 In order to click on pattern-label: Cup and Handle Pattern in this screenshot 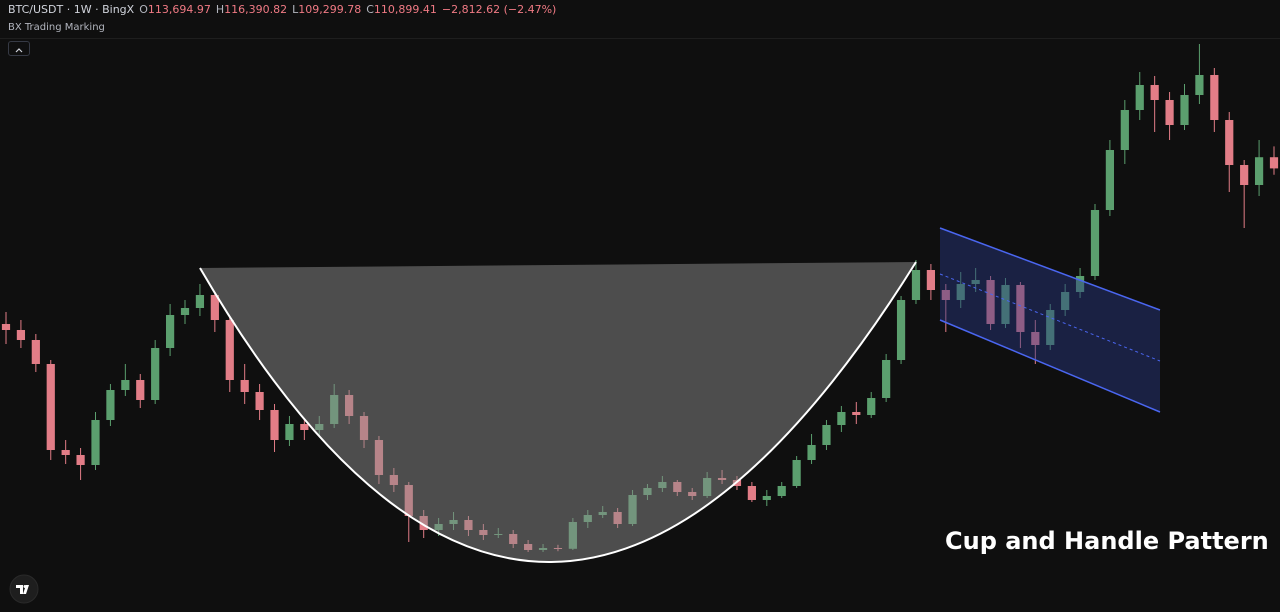, I will do `click(1107, 541)`.